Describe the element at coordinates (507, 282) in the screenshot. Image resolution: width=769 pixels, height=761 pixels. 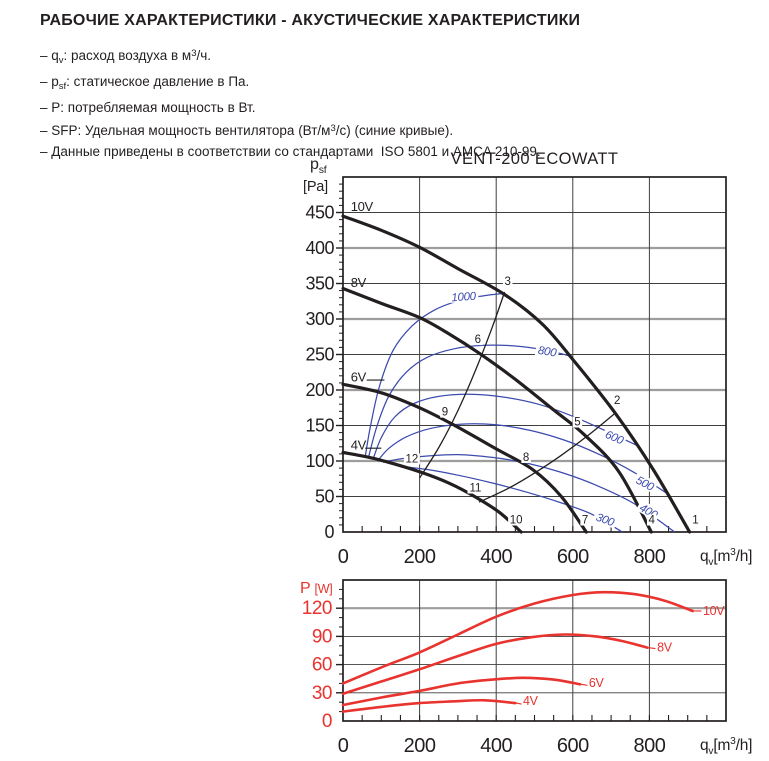
I see `op-point-3: 3` at that location.